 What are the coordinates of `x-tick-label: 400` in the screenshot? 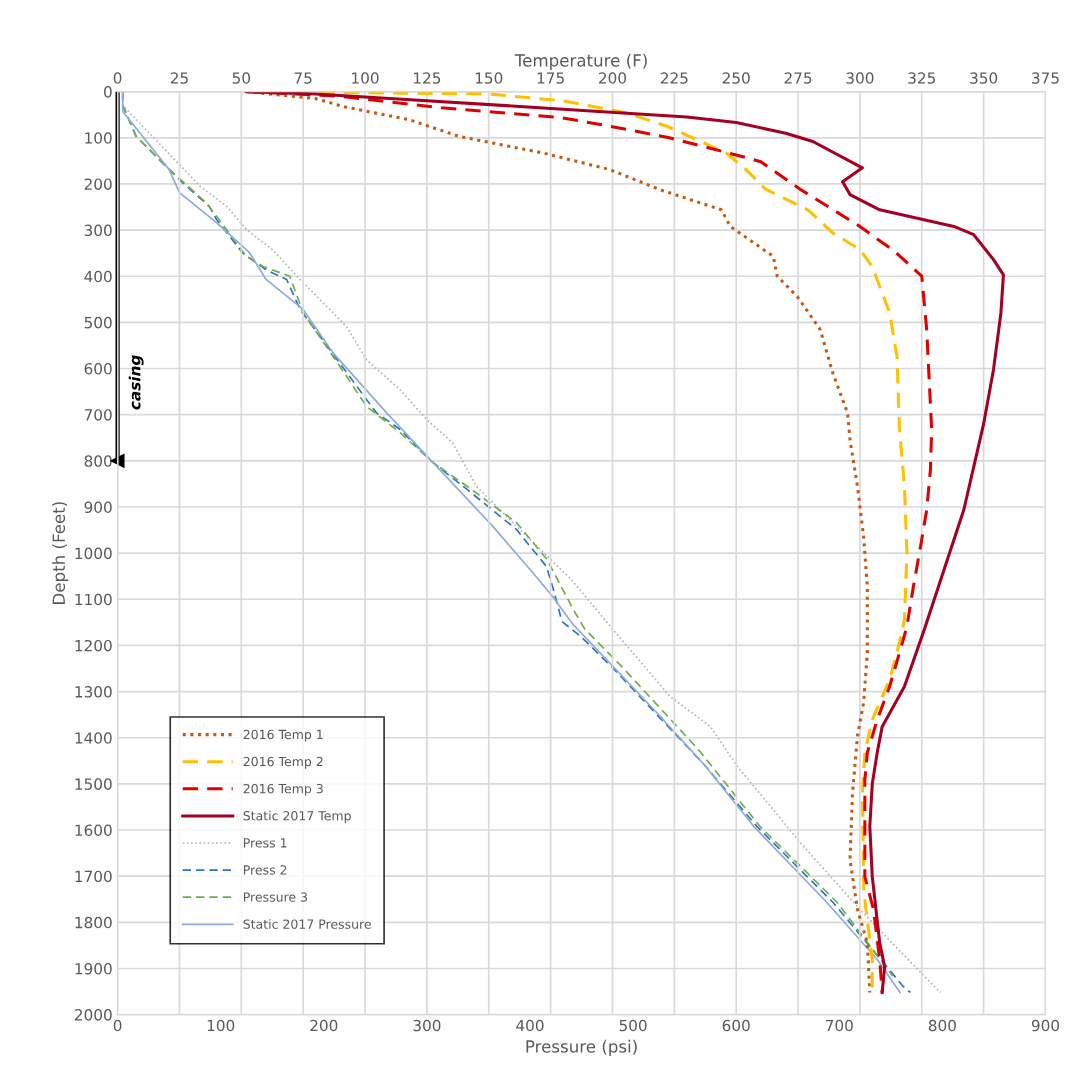 It's located at (530, 1025).